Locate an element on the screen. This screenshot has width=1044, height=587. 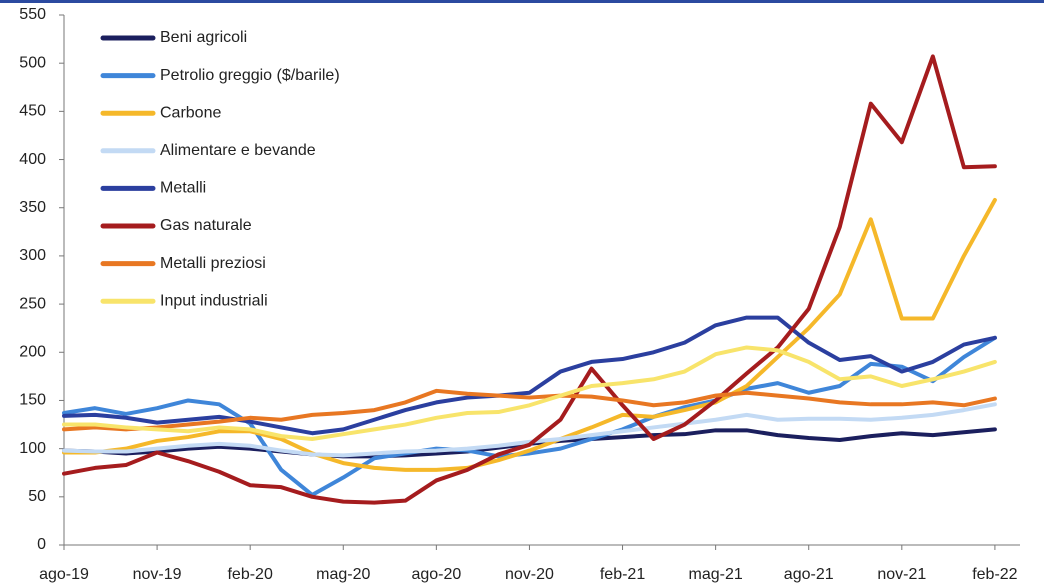
x-tick-label: feb-21 is located at coordinates (622, 574).